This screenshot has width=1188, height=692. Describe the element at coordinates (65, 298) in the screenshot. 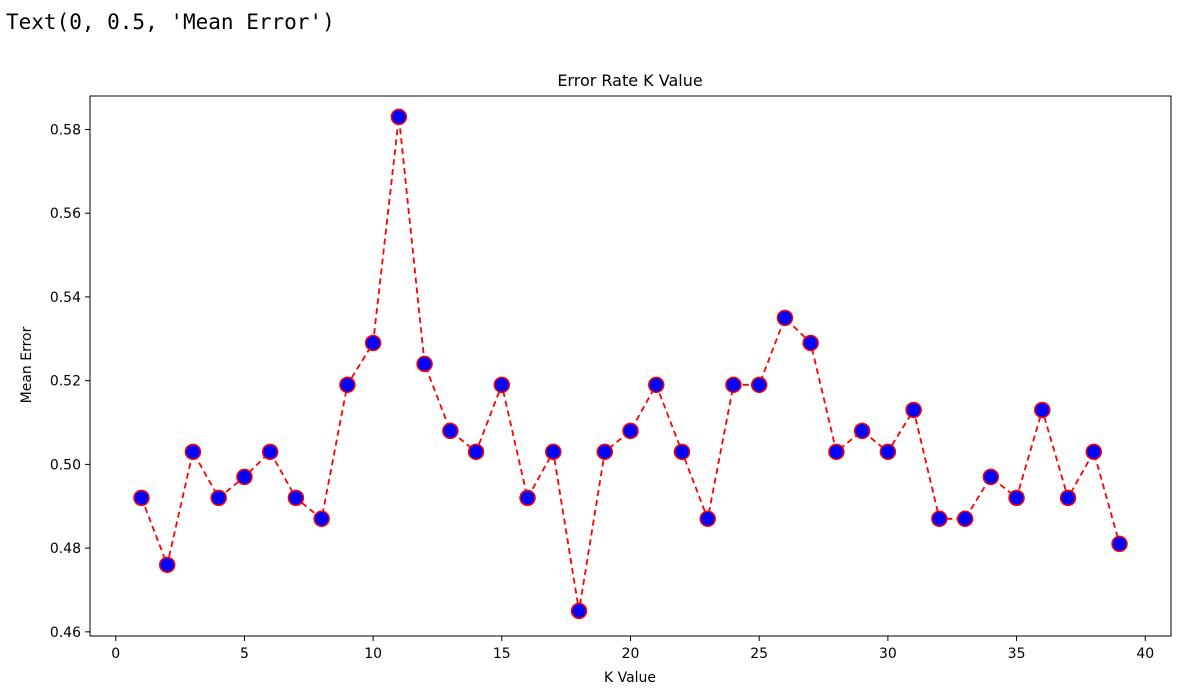

I see `y-tick-label: 0.54` at that location.